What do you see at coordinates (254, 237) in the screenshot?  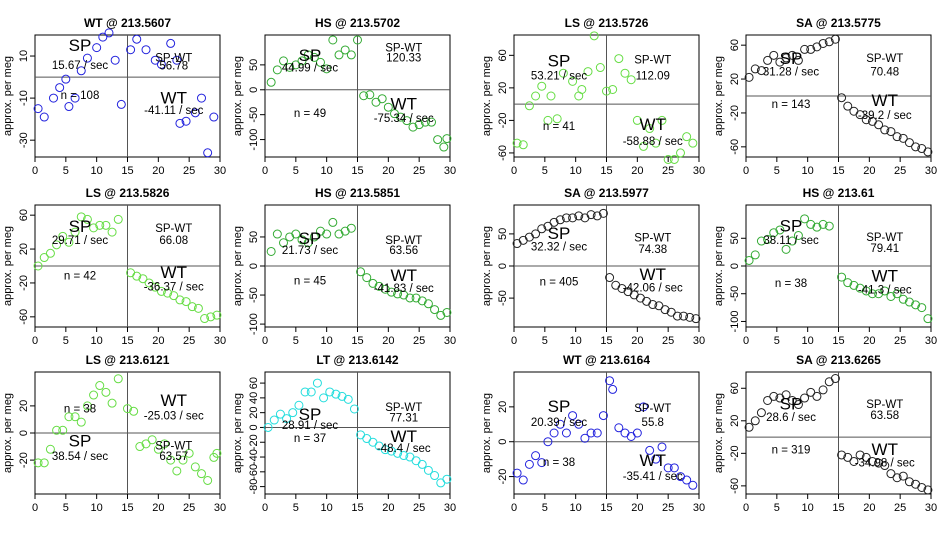 I see `y-tick-label: 50` at bounding box center [254, 237].